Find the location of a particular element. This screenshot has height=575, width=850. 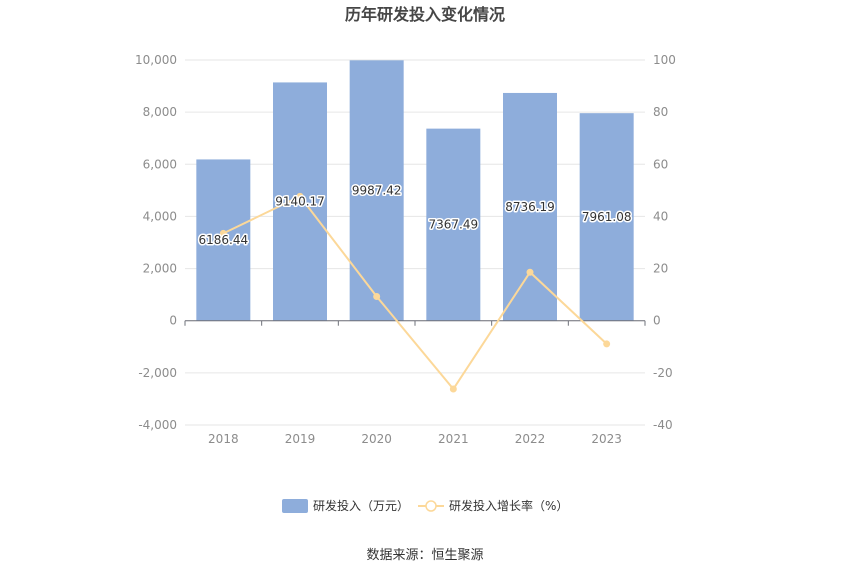

left-axis-tick-label: 10,000 is located at coordinates (156, 60).